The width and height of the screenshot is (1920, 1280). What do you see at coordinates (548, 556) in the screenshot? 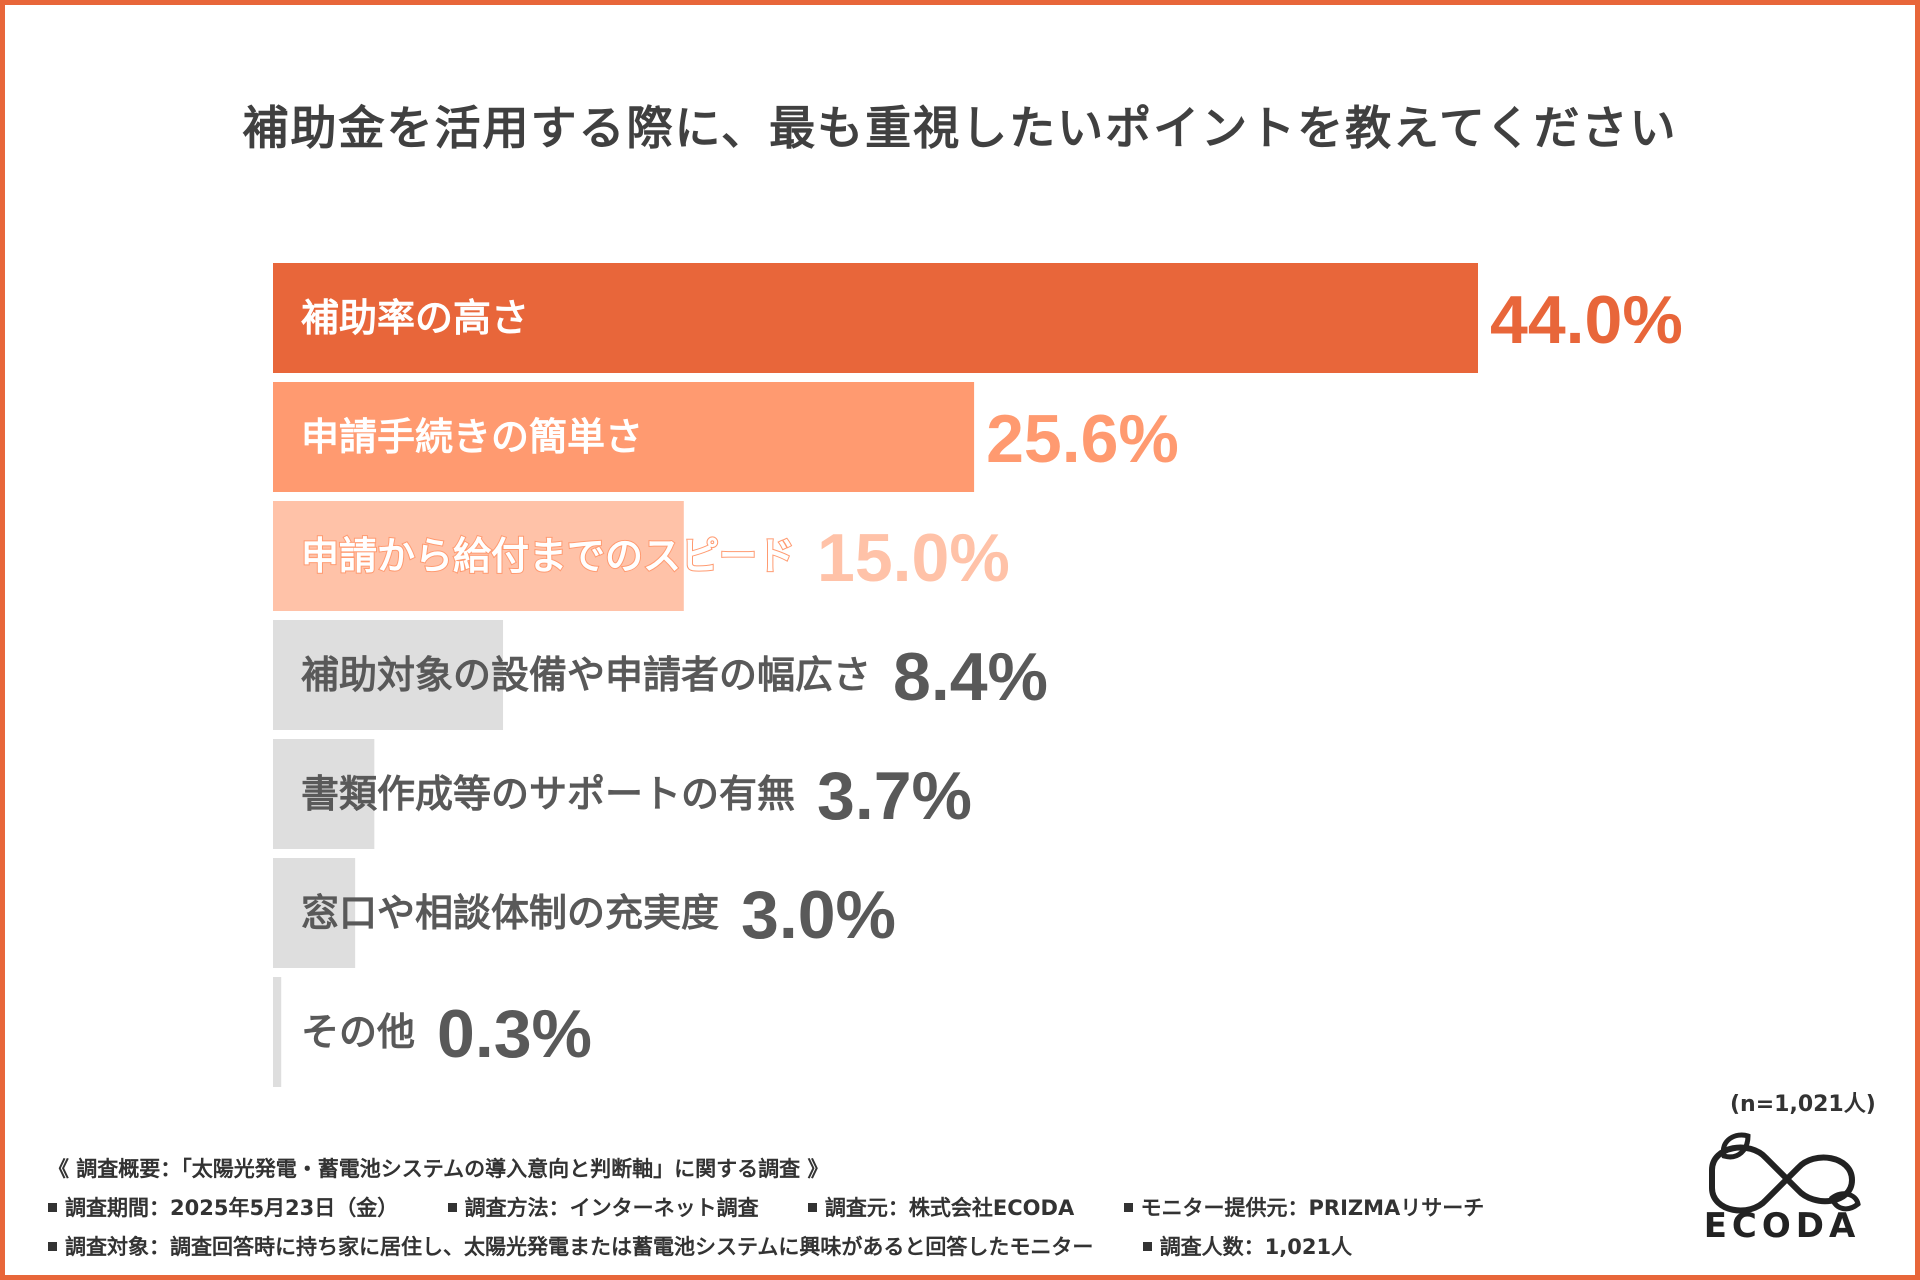
I see `bar-label-3: 申請から給付までのスピード` at bounding box center [548, 556].